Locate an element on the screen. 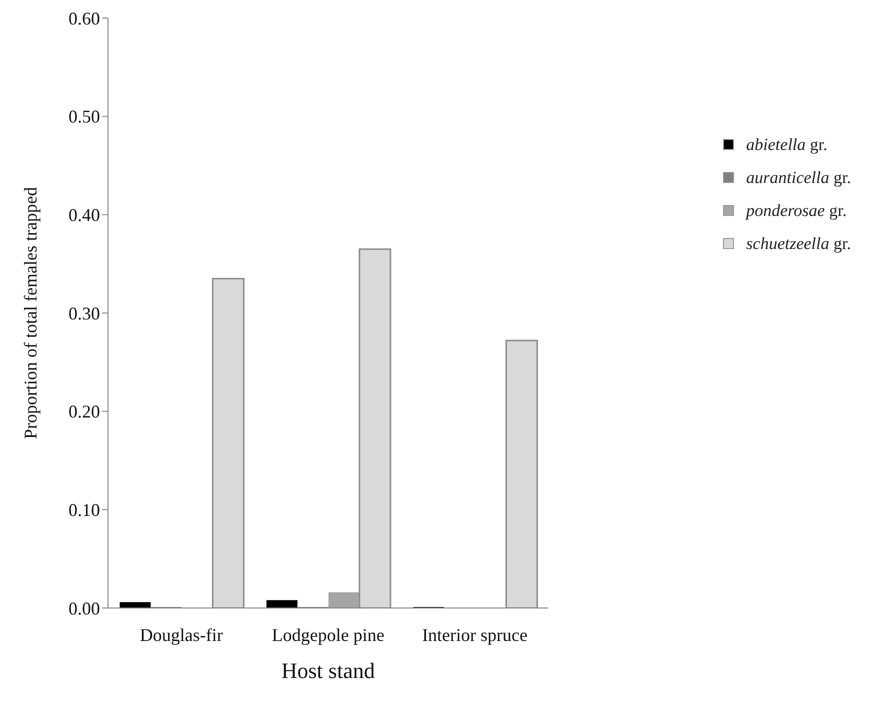  x-tick-label: Interior spruce is located at coordinates (475, 634).